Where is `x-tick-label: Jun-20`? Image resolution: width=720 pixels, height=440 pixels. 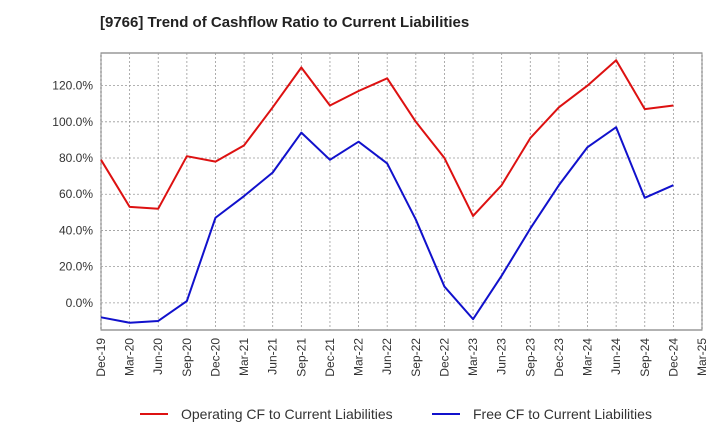
x-tick-label: Jun-20 is located at coordinates (158, 356).